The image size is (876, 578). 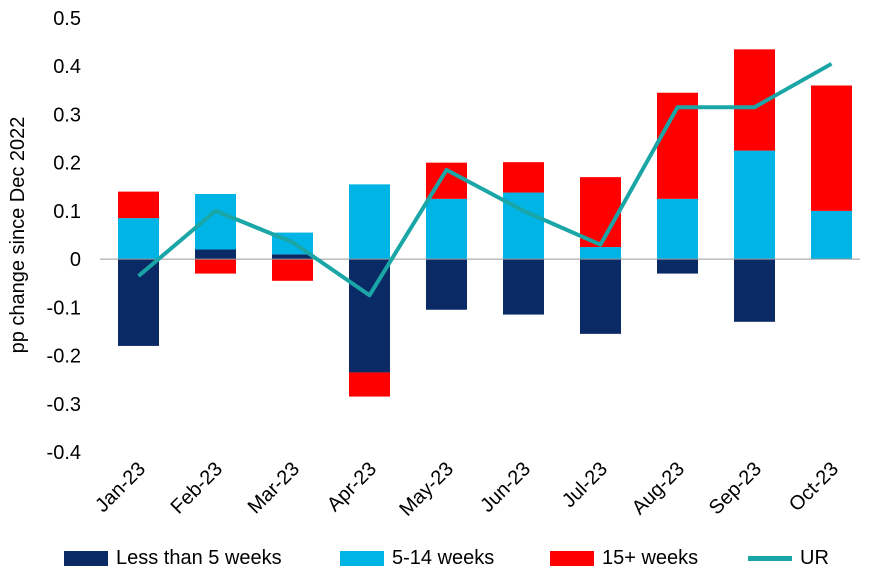 I want to click on legend-label: 15+ weeks, so click(x=650, y=557).